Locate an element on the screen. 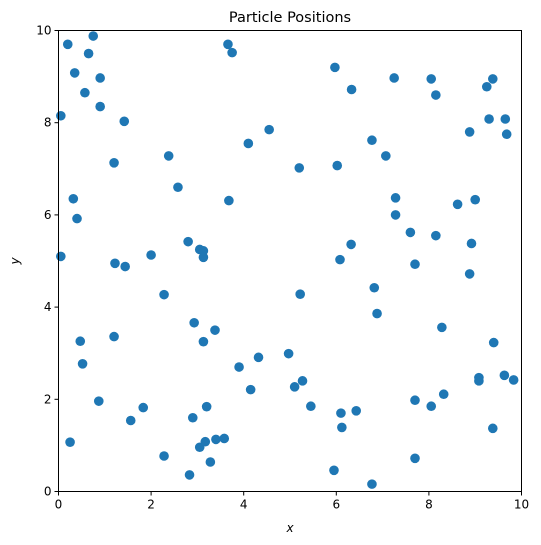 The width and height of the screenshot is (541, 545). x-tick-label: 6 is located at coordinates (336, 505).